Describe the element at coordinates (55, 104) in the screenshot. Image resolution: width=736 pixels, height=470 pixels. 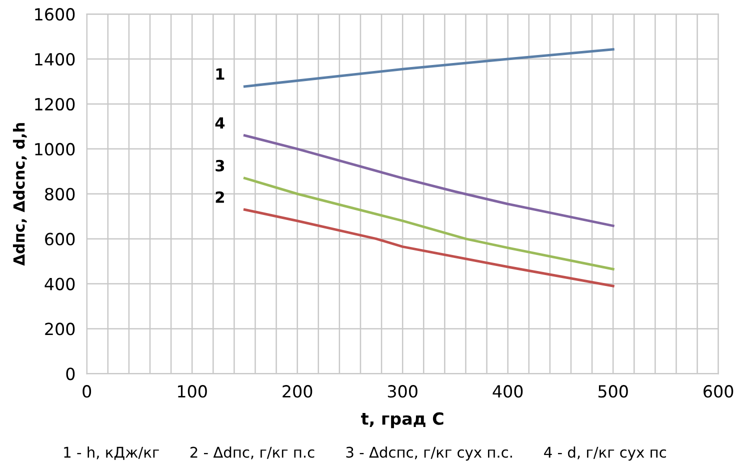
I see `y-tick-label: 1200` at that location.